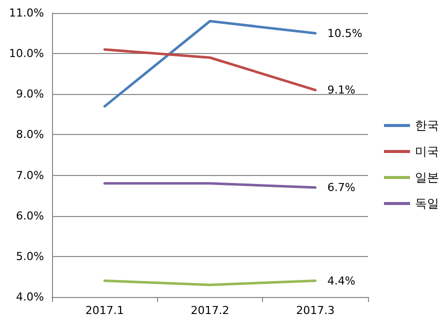  What do you see at coordinates (341, 90) in the screenshot?
I see `data-label: 9.1%` at bounding box center [341, 90].